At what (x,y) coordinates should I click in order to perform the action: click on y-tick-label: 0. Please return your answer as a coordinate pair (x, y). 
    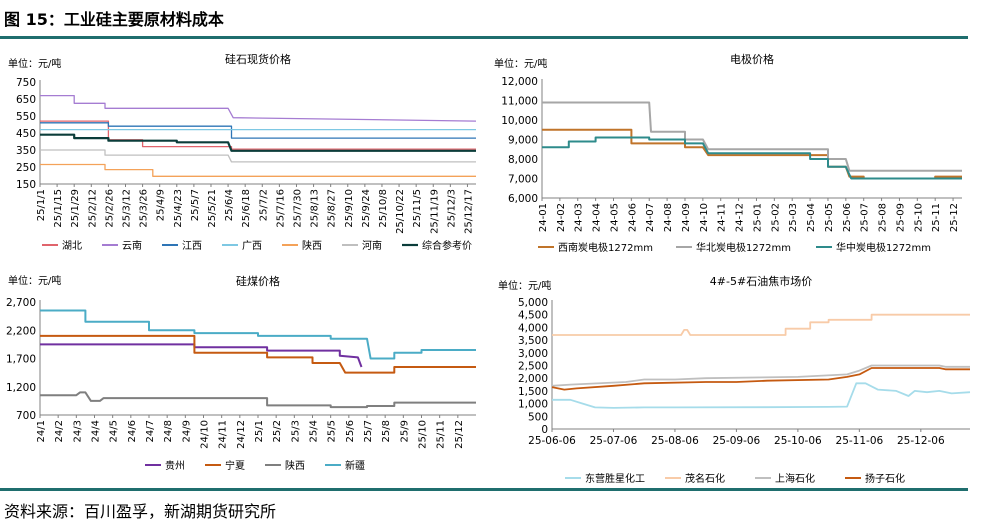
    Looking at the image, I should click on (544, 430).